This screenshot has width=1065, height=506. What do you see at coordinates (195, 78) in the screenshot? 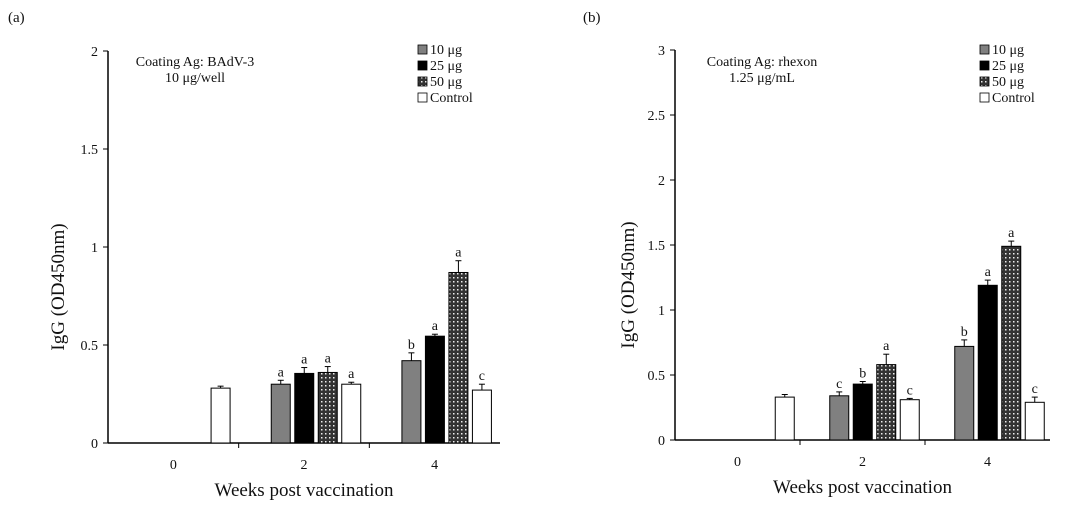
I see `coating-annotation: 10 μg/well` at bounding box center [195, 78].